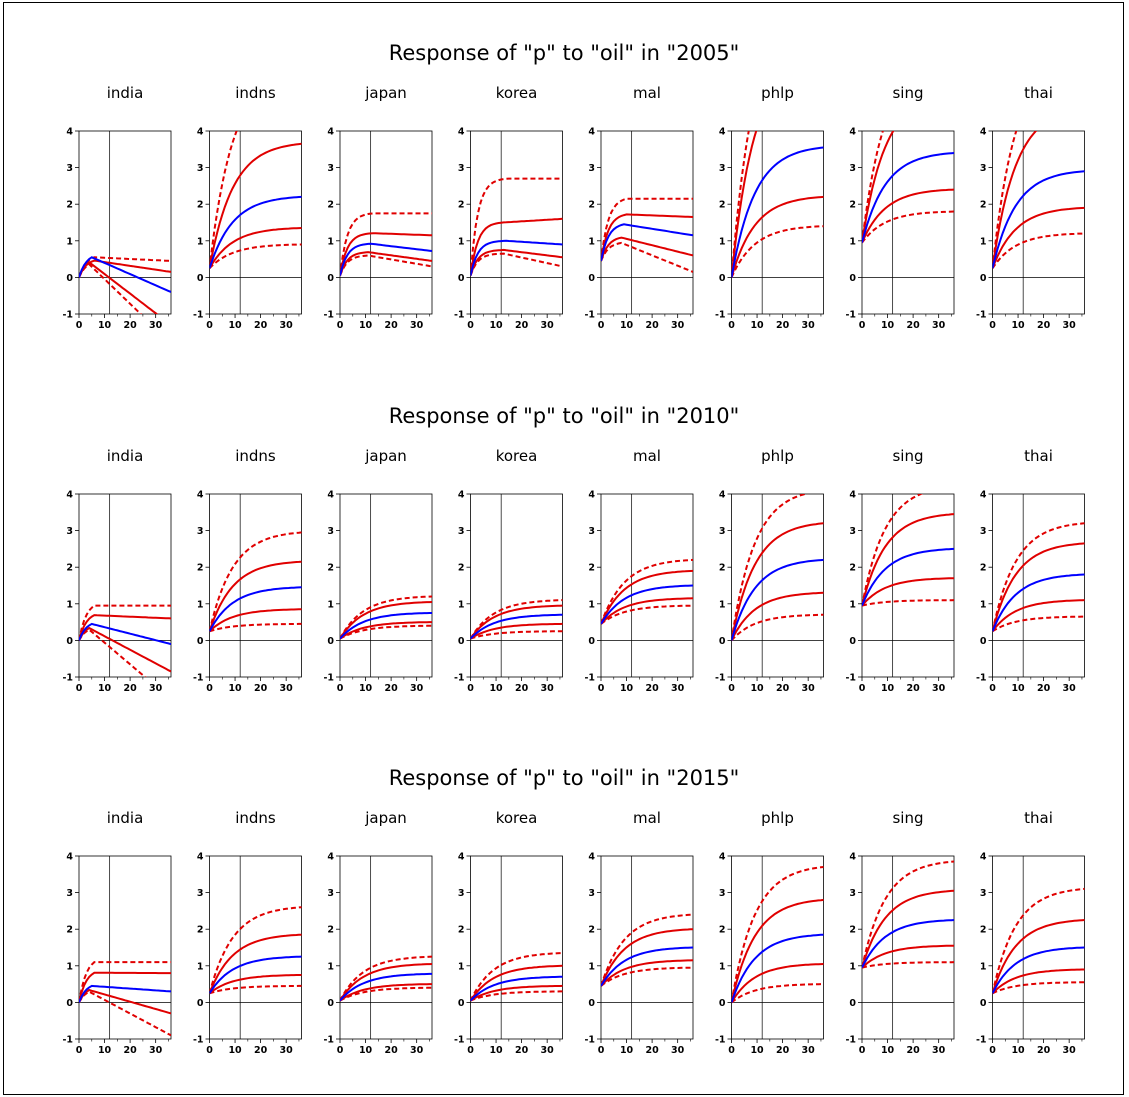 This screenshot has width=1129, height=1097. Describe the element at coordinates (517, 456) in the screenshot. I see `panel-title-korea: korea` at that location.